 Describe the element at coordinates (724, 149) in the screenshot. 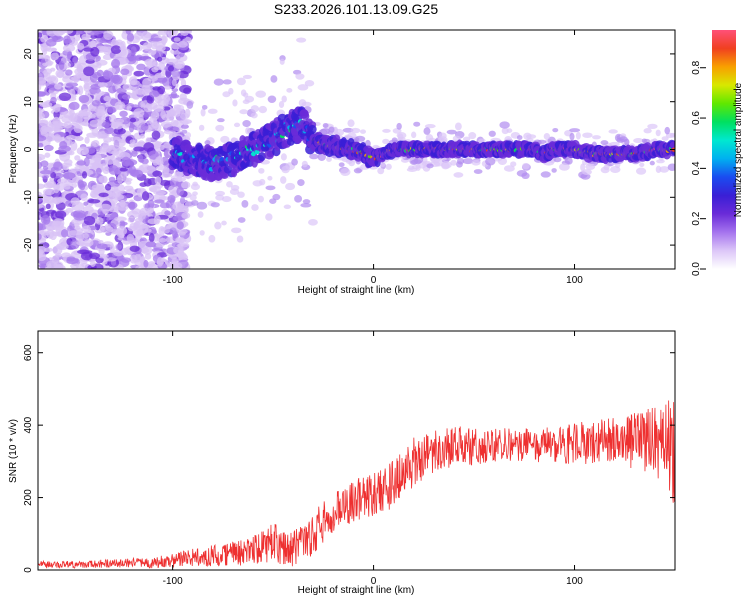

I see `colorbar-gradient` at that location.